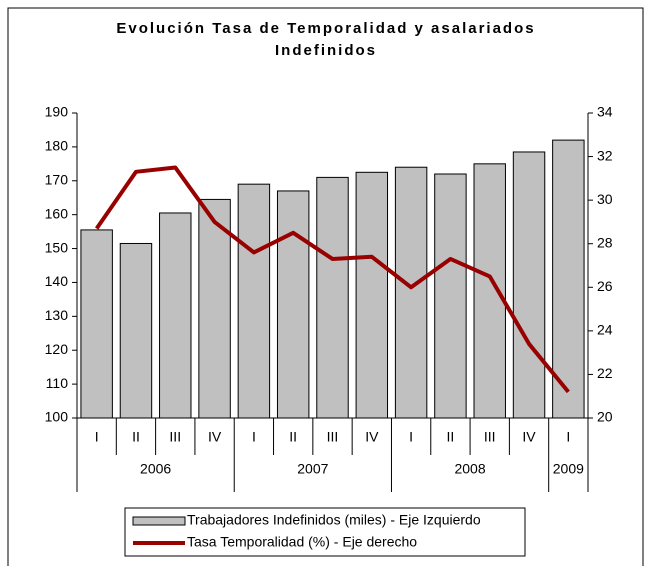 This screenshot has width=652, height=566. What do you see at coordinates (57, 213) in the screenshot?
I see `y-tick-label: 160` at bounding box center [57, 213].